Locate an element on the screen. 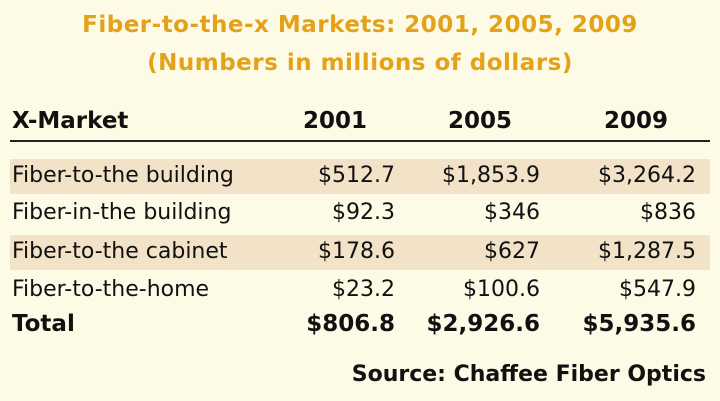 Image resolution: width=720 pixels, height=401 pixels. column-header-2001: 2001 is located at coordinates (335, 121).